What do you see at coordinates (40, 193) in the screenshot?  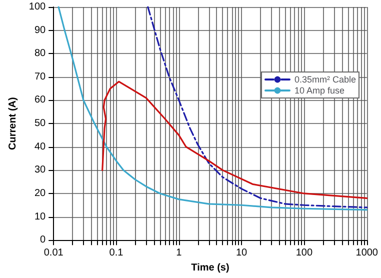 I see `y-tick-label: 20` at bounding box center [40, 193].